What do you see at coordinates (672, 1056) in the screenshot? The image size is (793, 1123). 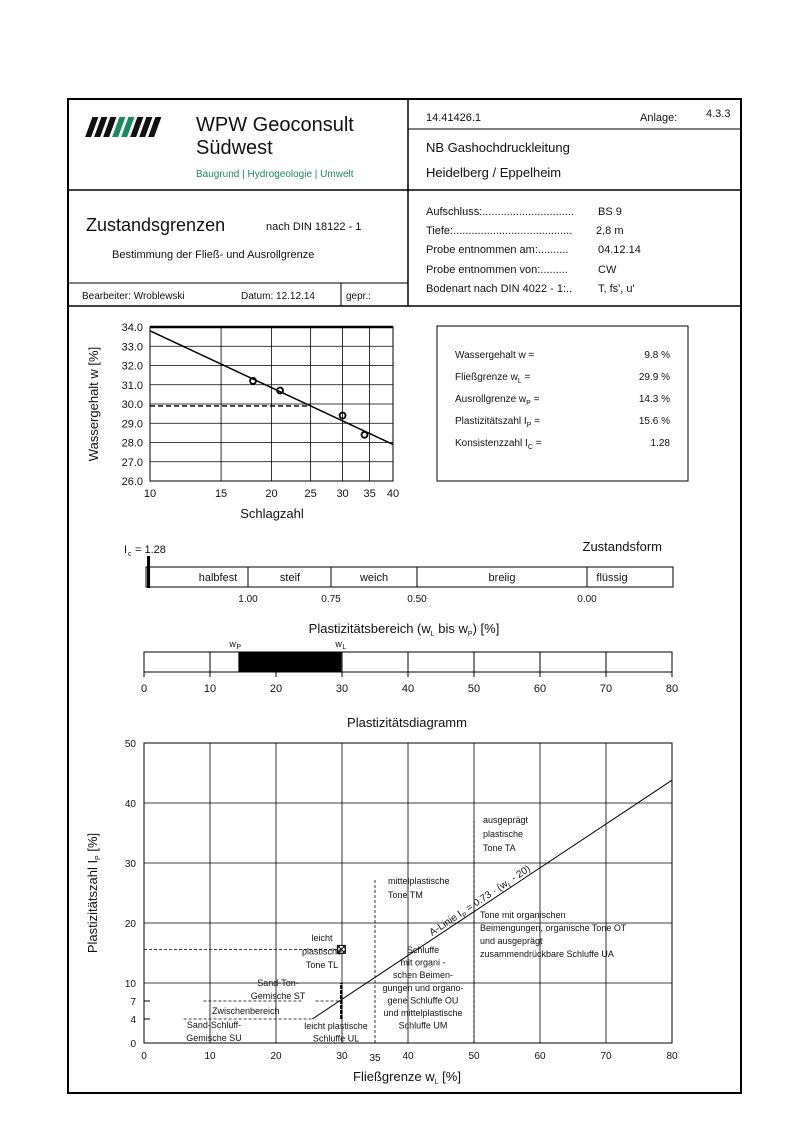 I see `x-tick-label: 80` at bounding box center [672, 1056].